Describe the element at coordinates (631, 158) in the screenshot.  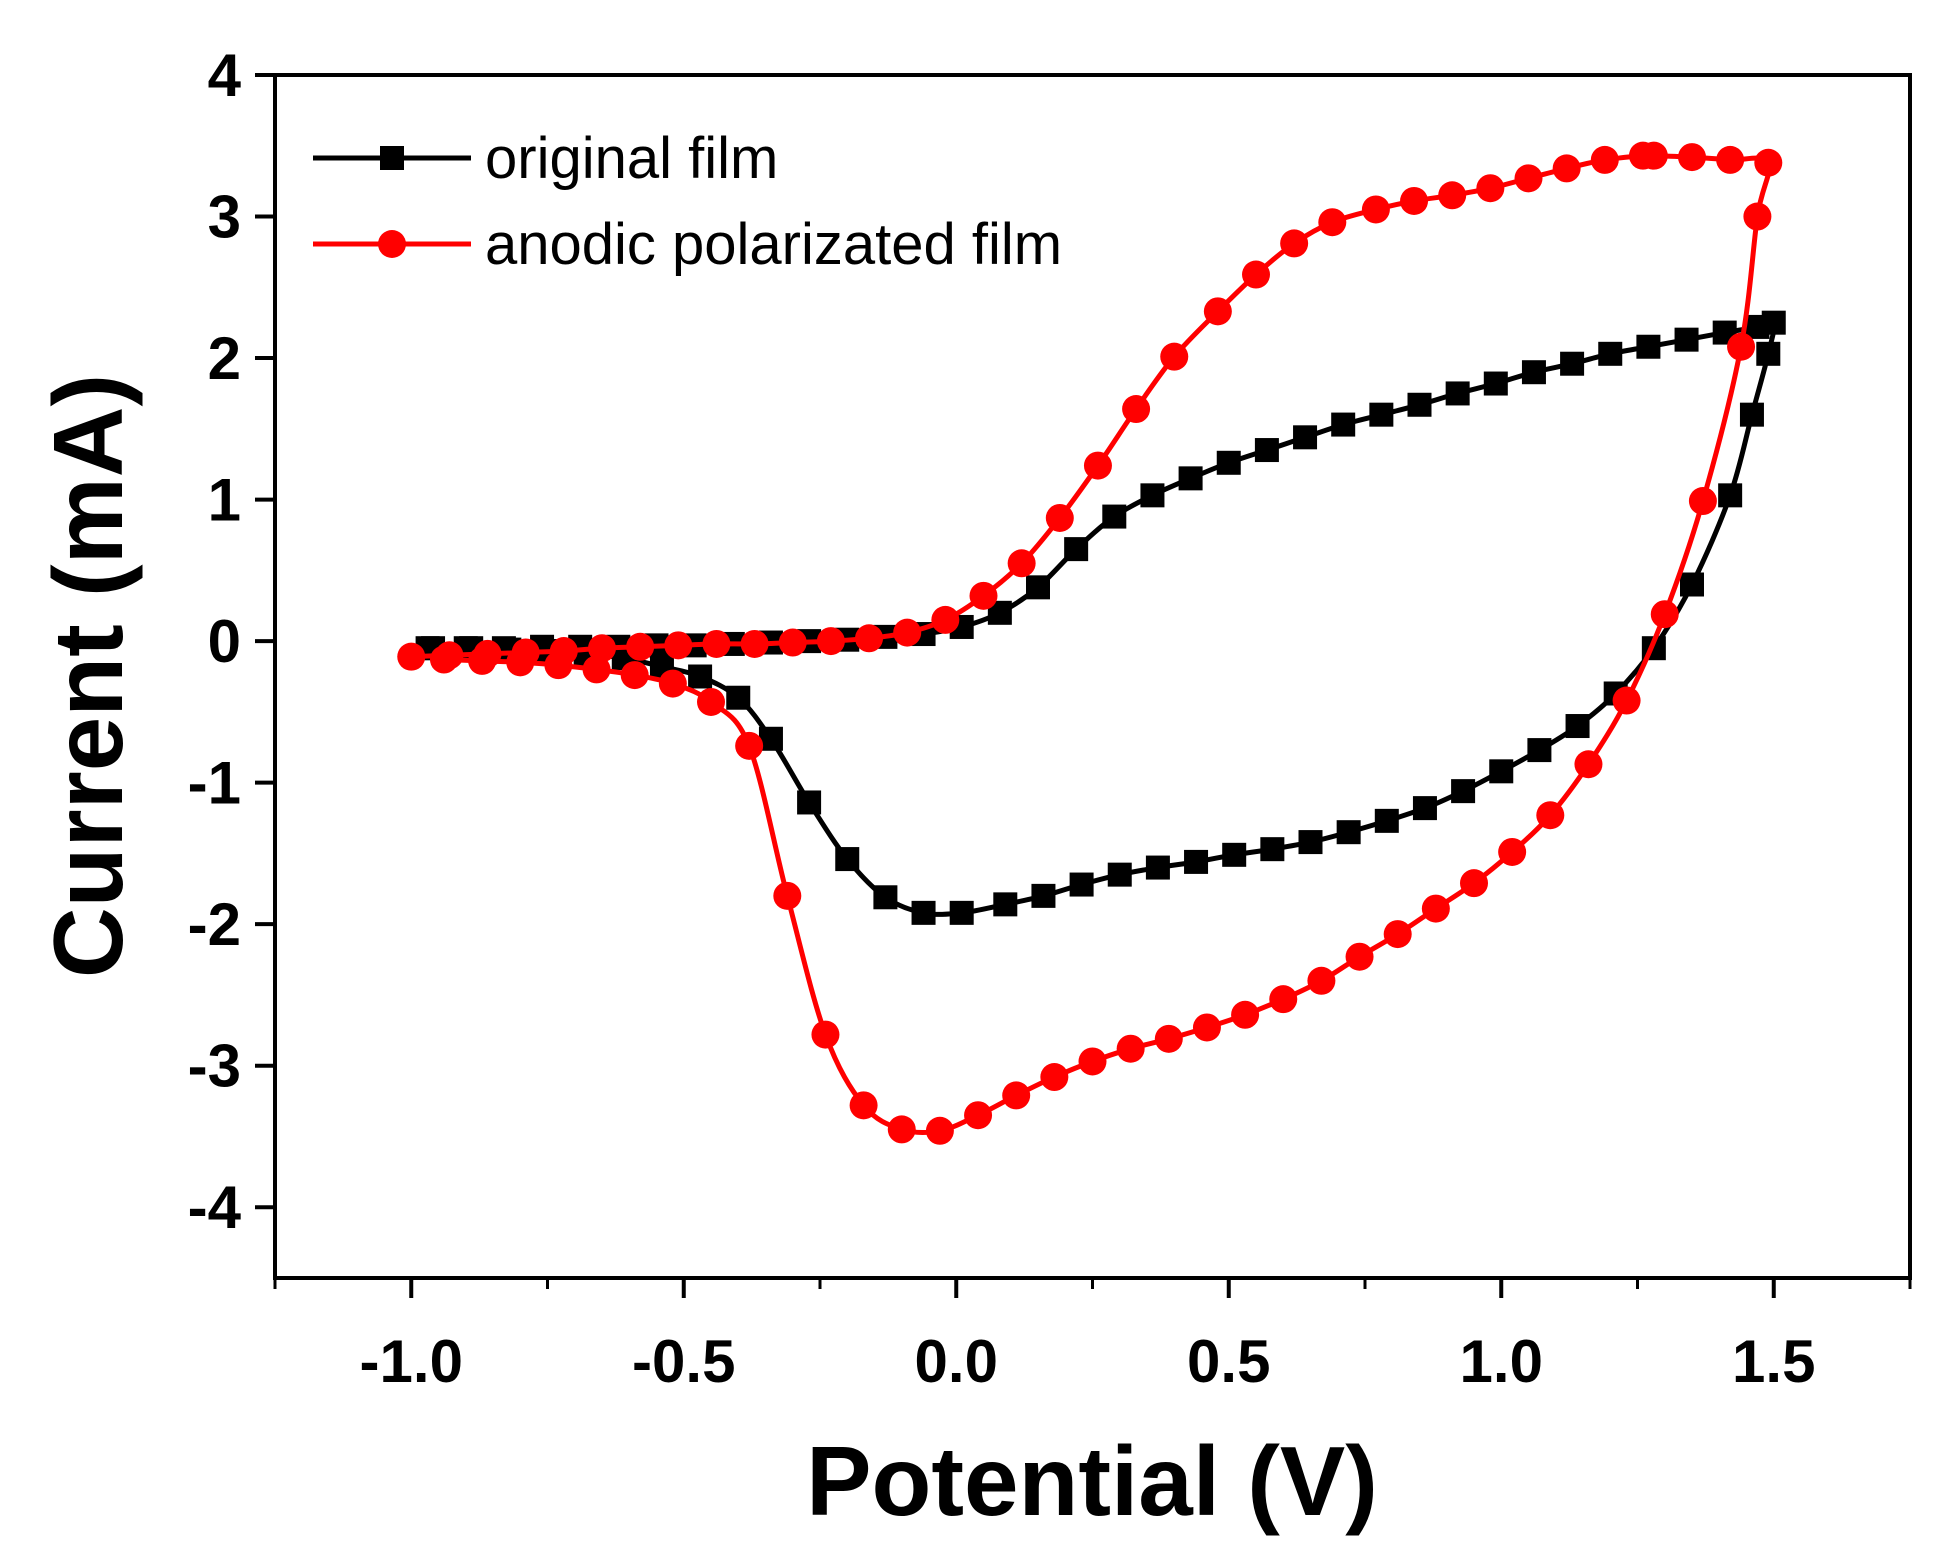
I see `legend-label: original film` at that location.